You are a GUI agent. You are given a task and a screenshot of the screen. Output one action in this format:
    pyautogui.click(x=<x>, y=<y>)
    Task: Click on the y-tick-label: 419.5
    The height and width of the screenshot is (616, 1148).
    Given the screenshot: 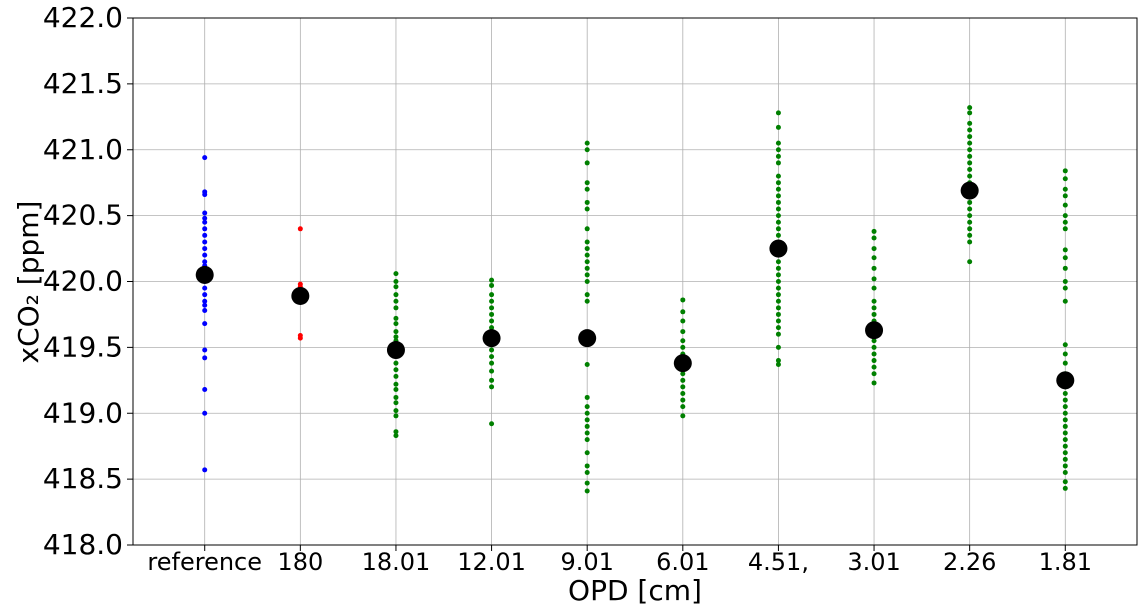 What is the action you would take?
    pyautogui.click(x=83, y=346)
    